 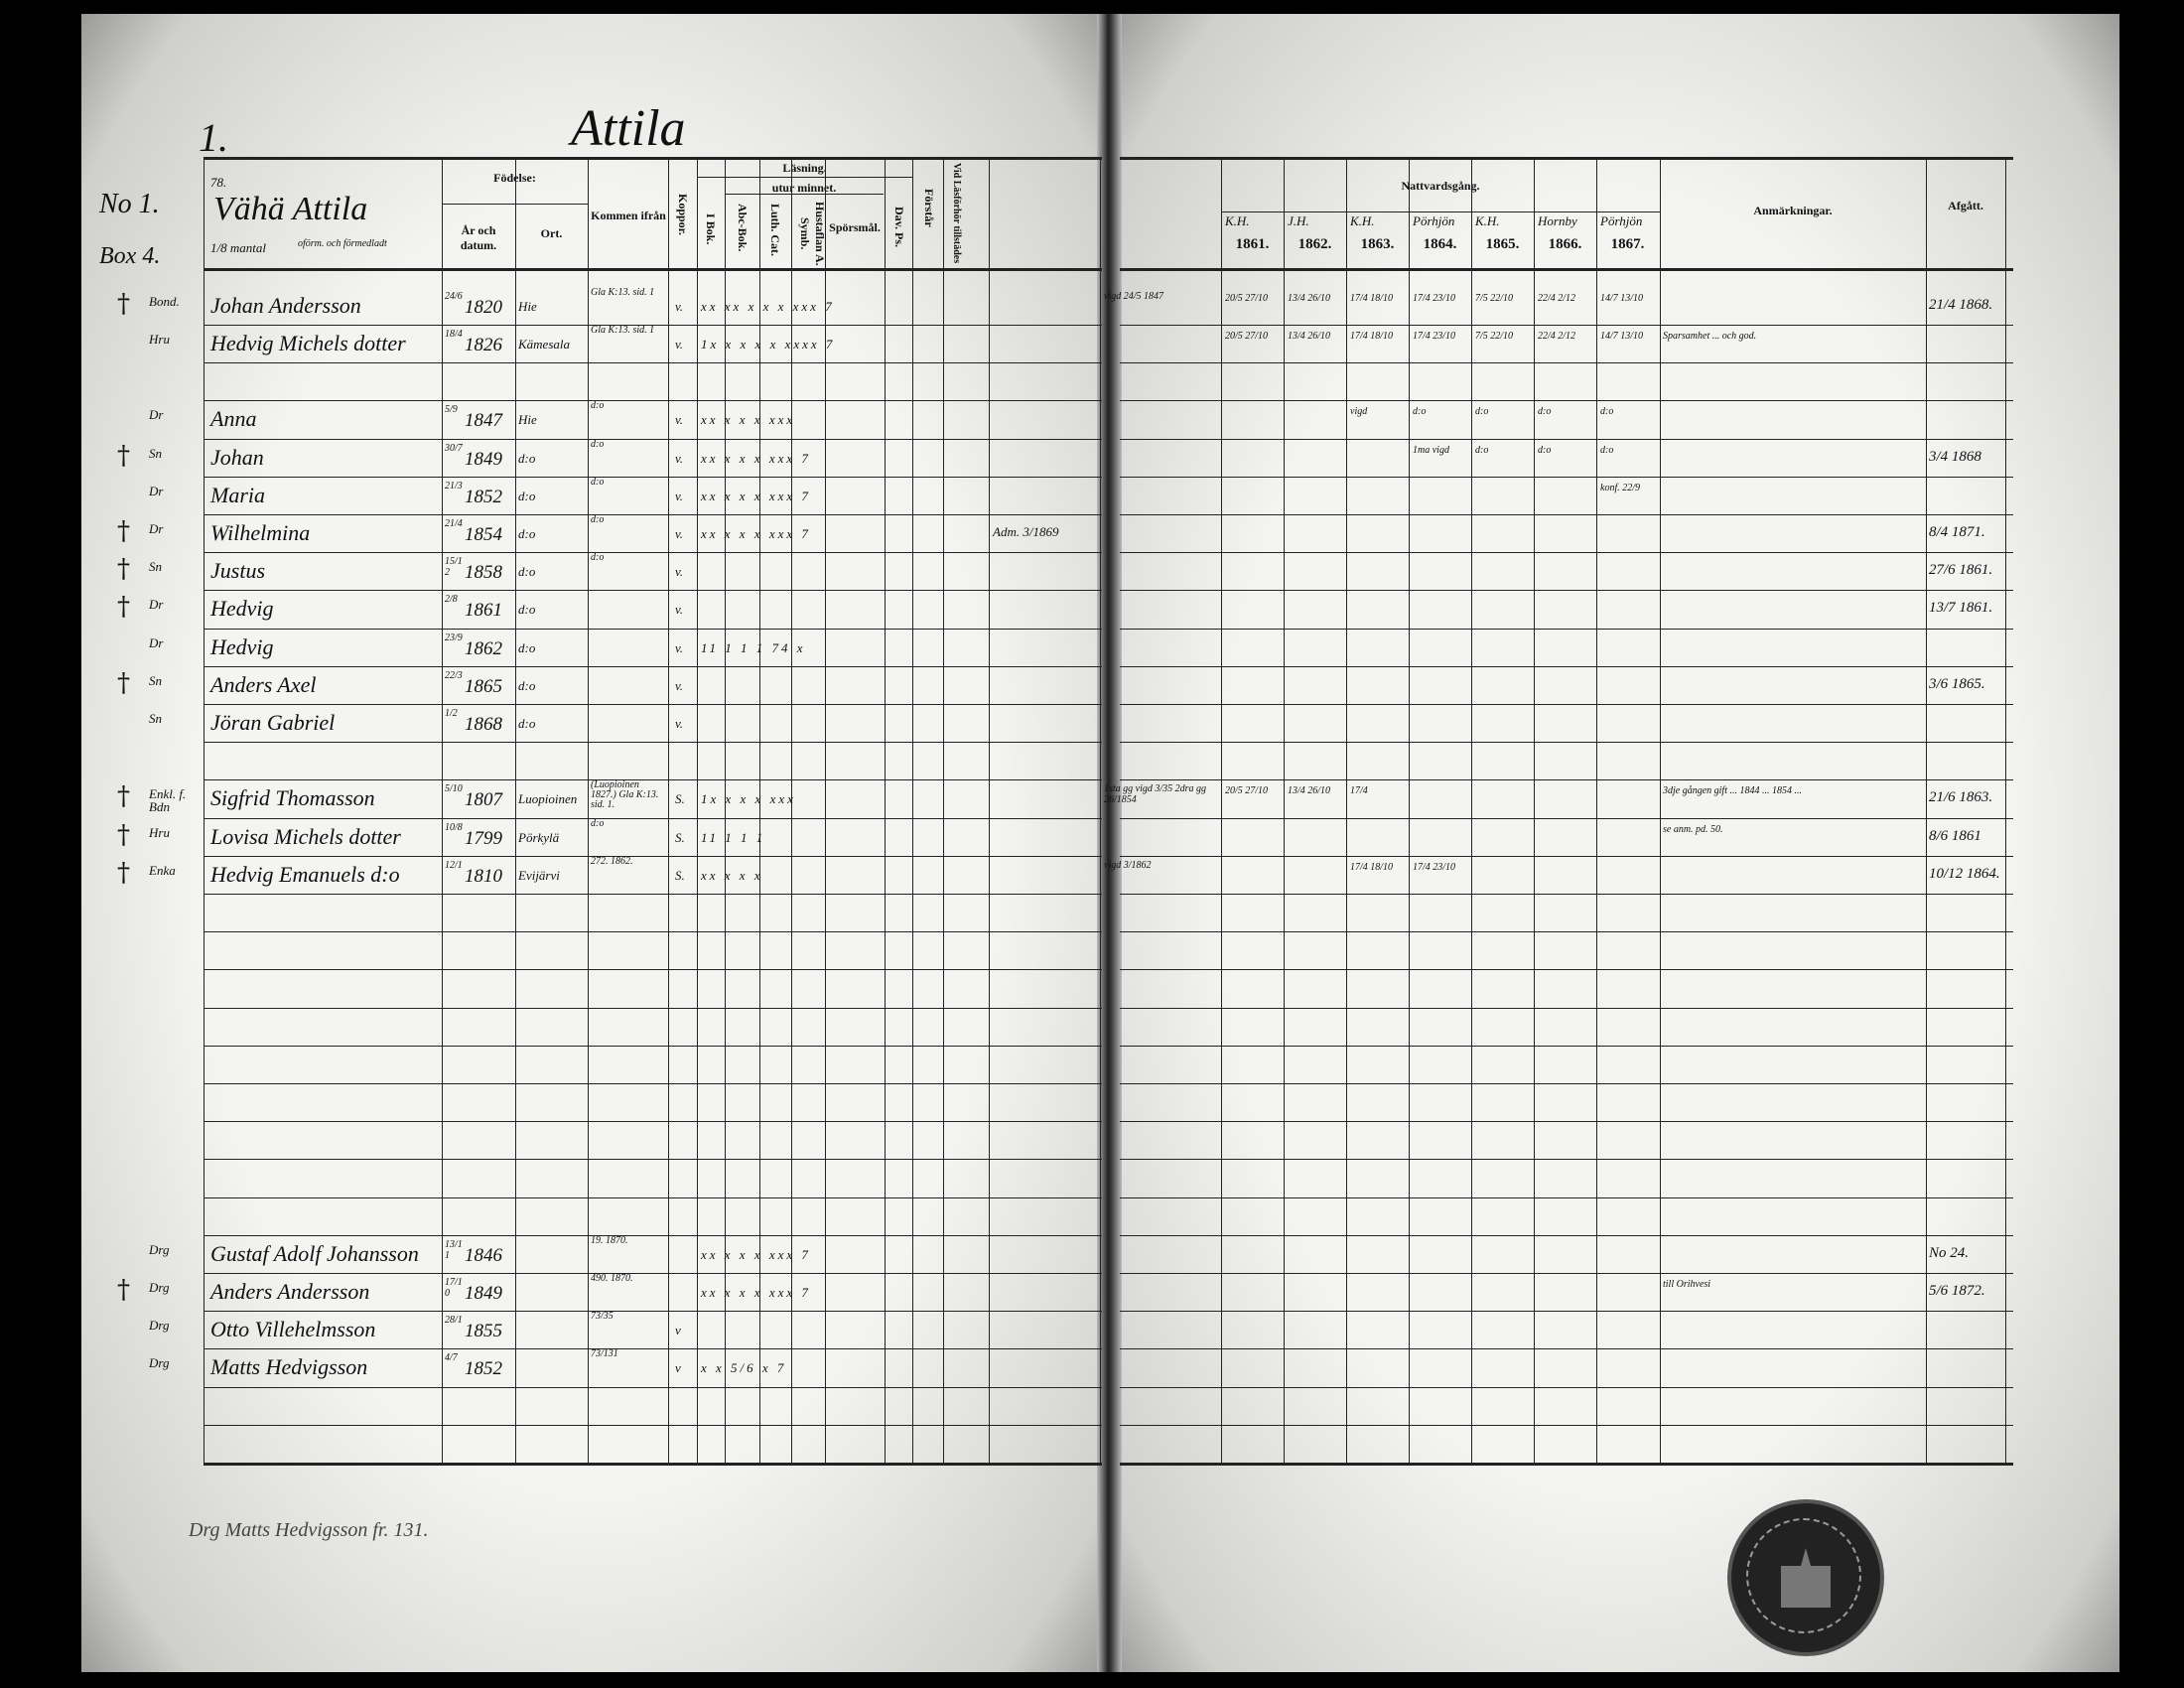 I want to click on smallpox: S., so click(x=680, y=798).